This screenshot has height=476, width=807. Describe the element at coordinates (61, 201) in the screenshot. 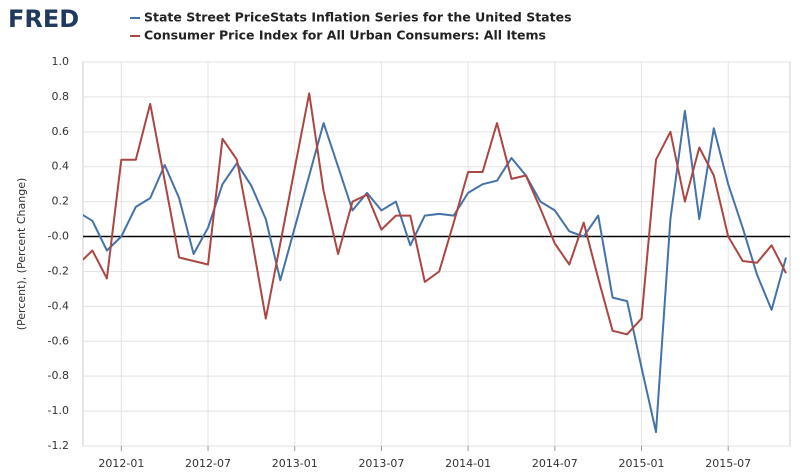

I see `y-tick-label: 0.2` at that location.